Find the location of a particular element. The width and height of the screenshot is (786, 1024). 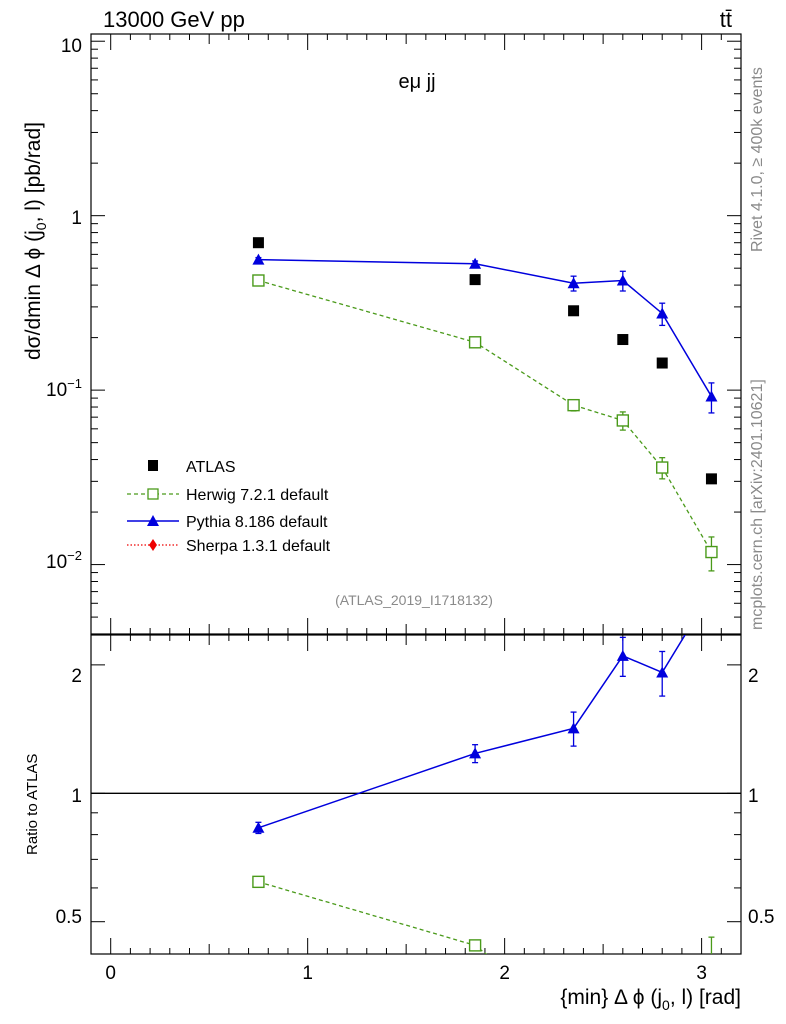

energy-label: 13000 GeV pp is located at coordinates (174, 19).